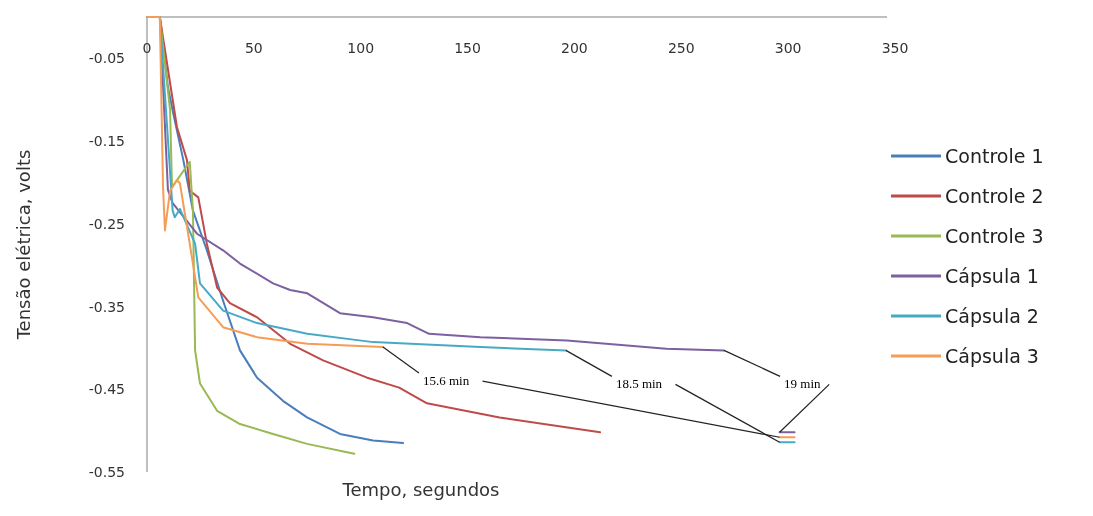  I want to click on x-tick-label: 350, so click(895, 48).